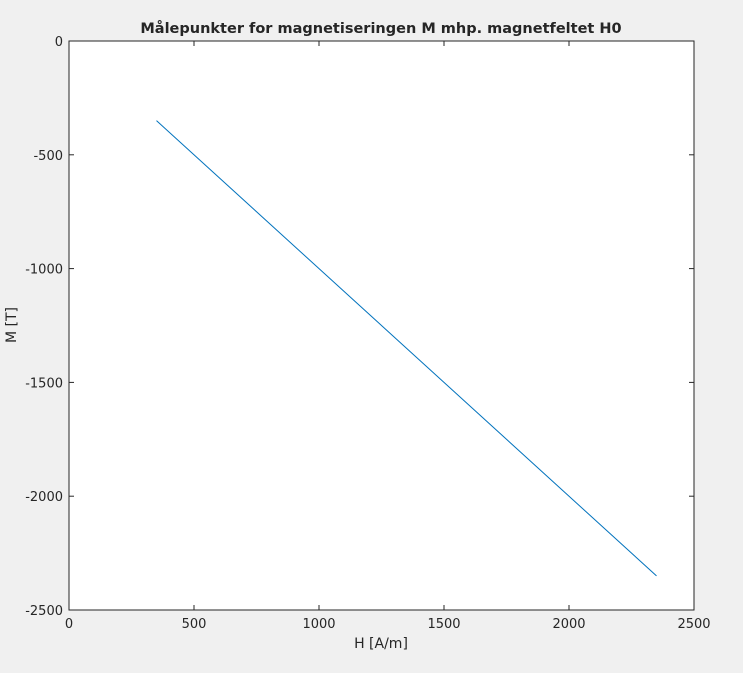  I want to click on y-tick-label: -1000, so click(44, 270).